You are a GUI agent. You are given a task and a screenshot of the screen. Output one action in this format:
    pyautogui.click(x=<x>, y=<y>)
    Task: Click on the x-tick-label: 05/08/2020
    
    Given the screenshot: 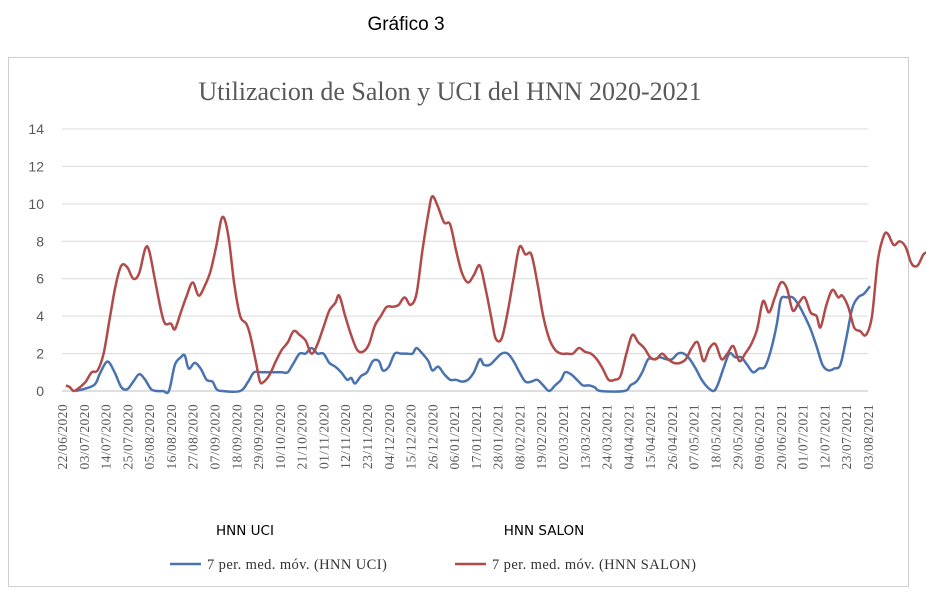 What is the action you would take?
    pyautogui.click(x=149, y=437)
    